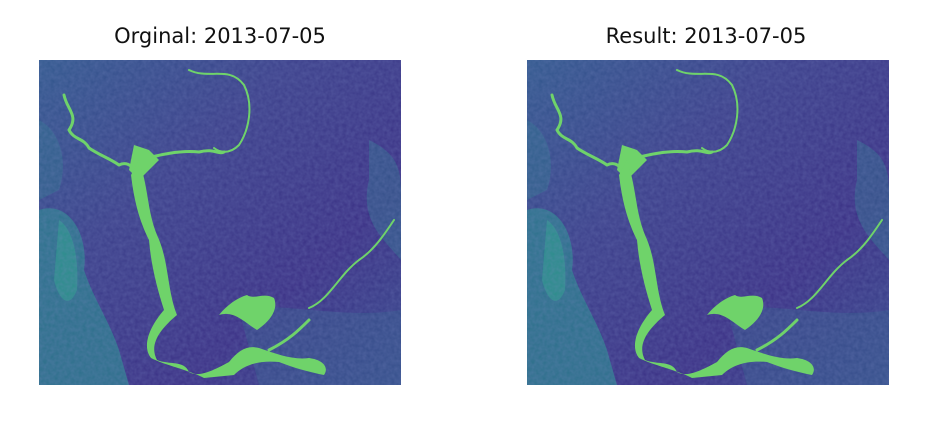 The image size is (948, 430). Describe the element at coordinates (220, 36) in the screenshot. I see `panel-title-original: Orginal: 2013-07-05` at that location.